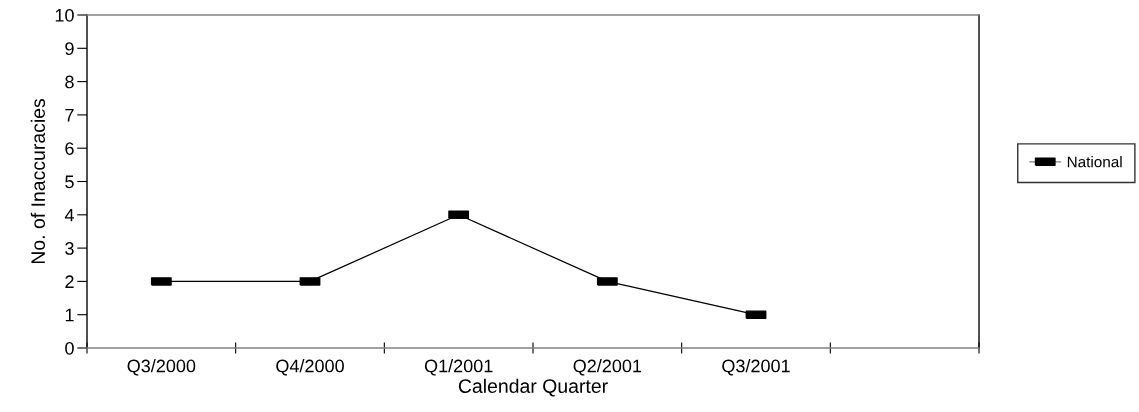 This screenshot has height=412, width=1139. I want to click on y-tick-label: 6, so click(69, 148).